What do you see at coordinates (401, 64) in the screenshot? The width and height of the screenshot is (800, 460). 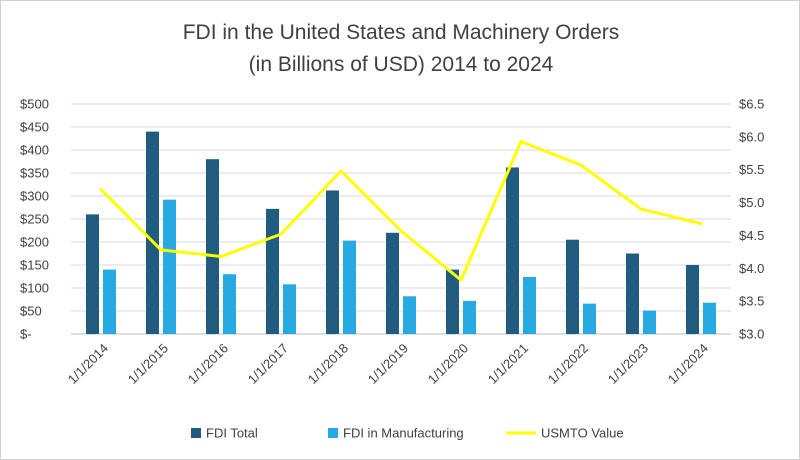 I see `chart-title-line-2: (in Billions of USD) 2014 to 2024` at bounding box center [401, 64].